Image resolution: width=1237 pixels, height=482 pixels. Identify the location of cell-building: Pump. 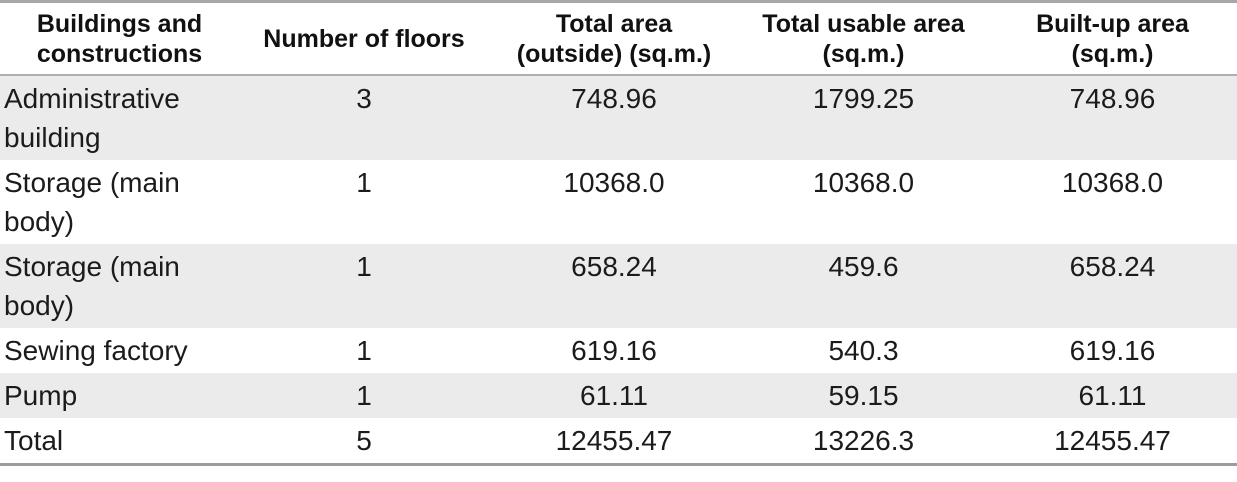
(41, 395).